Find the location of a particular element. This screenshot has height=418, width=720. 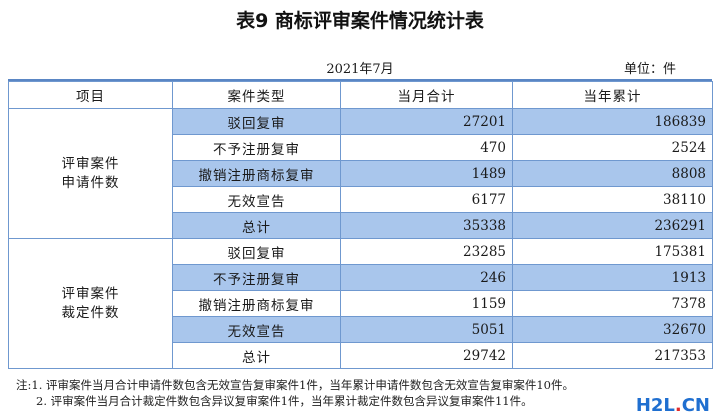

site-watermark: H2L.CN is located at coordinates (672, 405).